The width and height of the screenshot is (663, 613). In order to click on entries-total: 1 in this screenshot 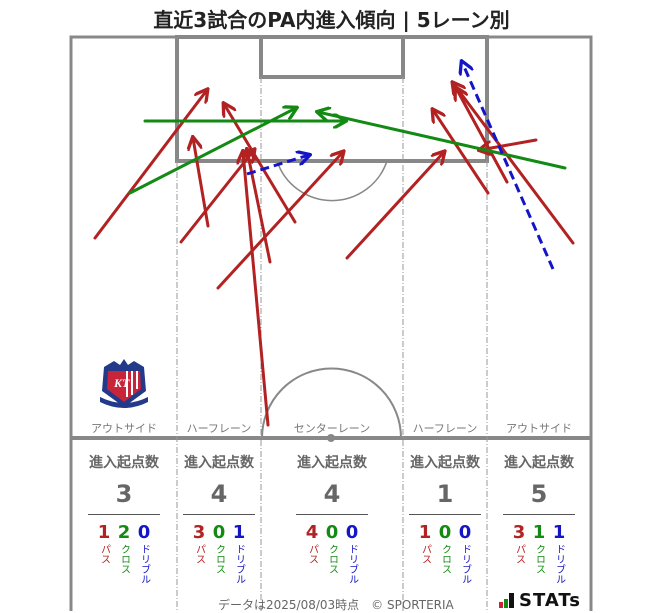, I will do `click(445, 494)`.